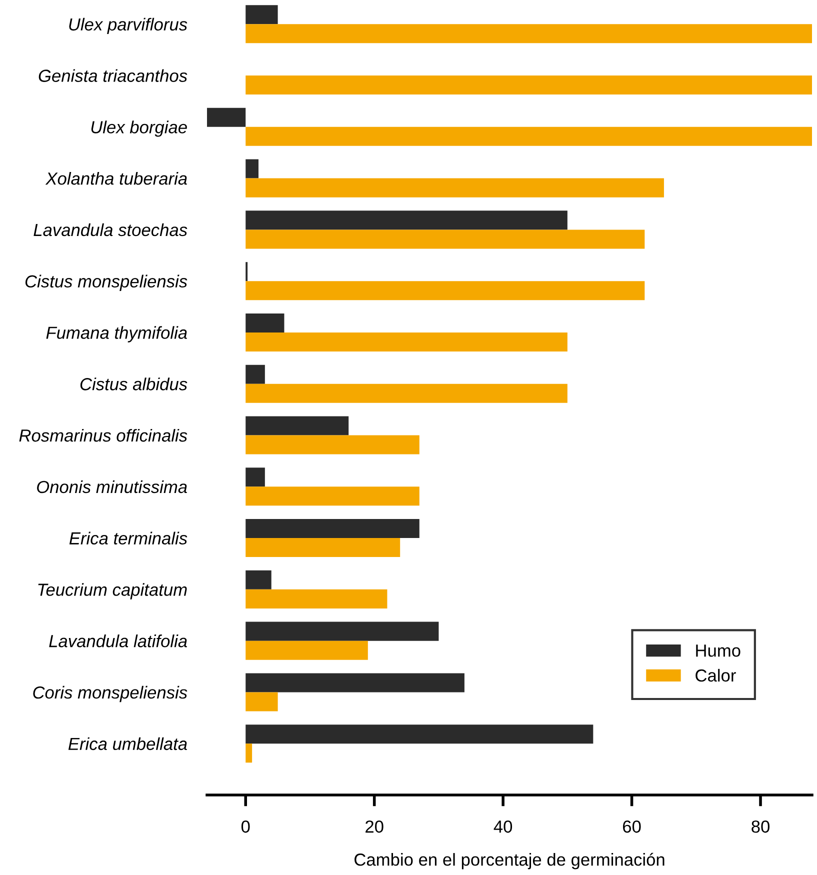 The width and height of the screenshot is (817, 875). What do you see at coordinates (139, 128) in the screenshot?
I see `y-tick-label: Ulex borgiae` at bounding box center [139, 128].